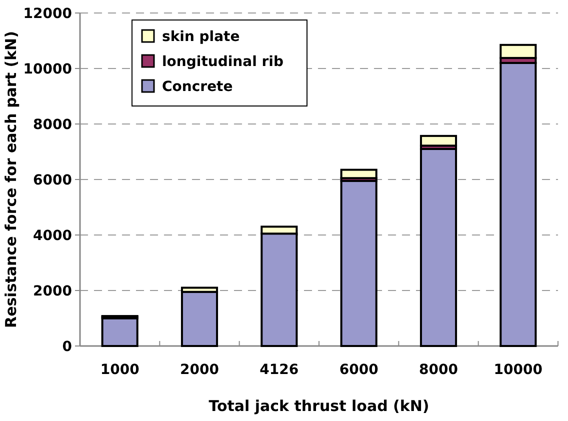 The width and height of the screenshot is (568, 421). I want to click on legend-label: longitudinal rib, so click(223, 62).